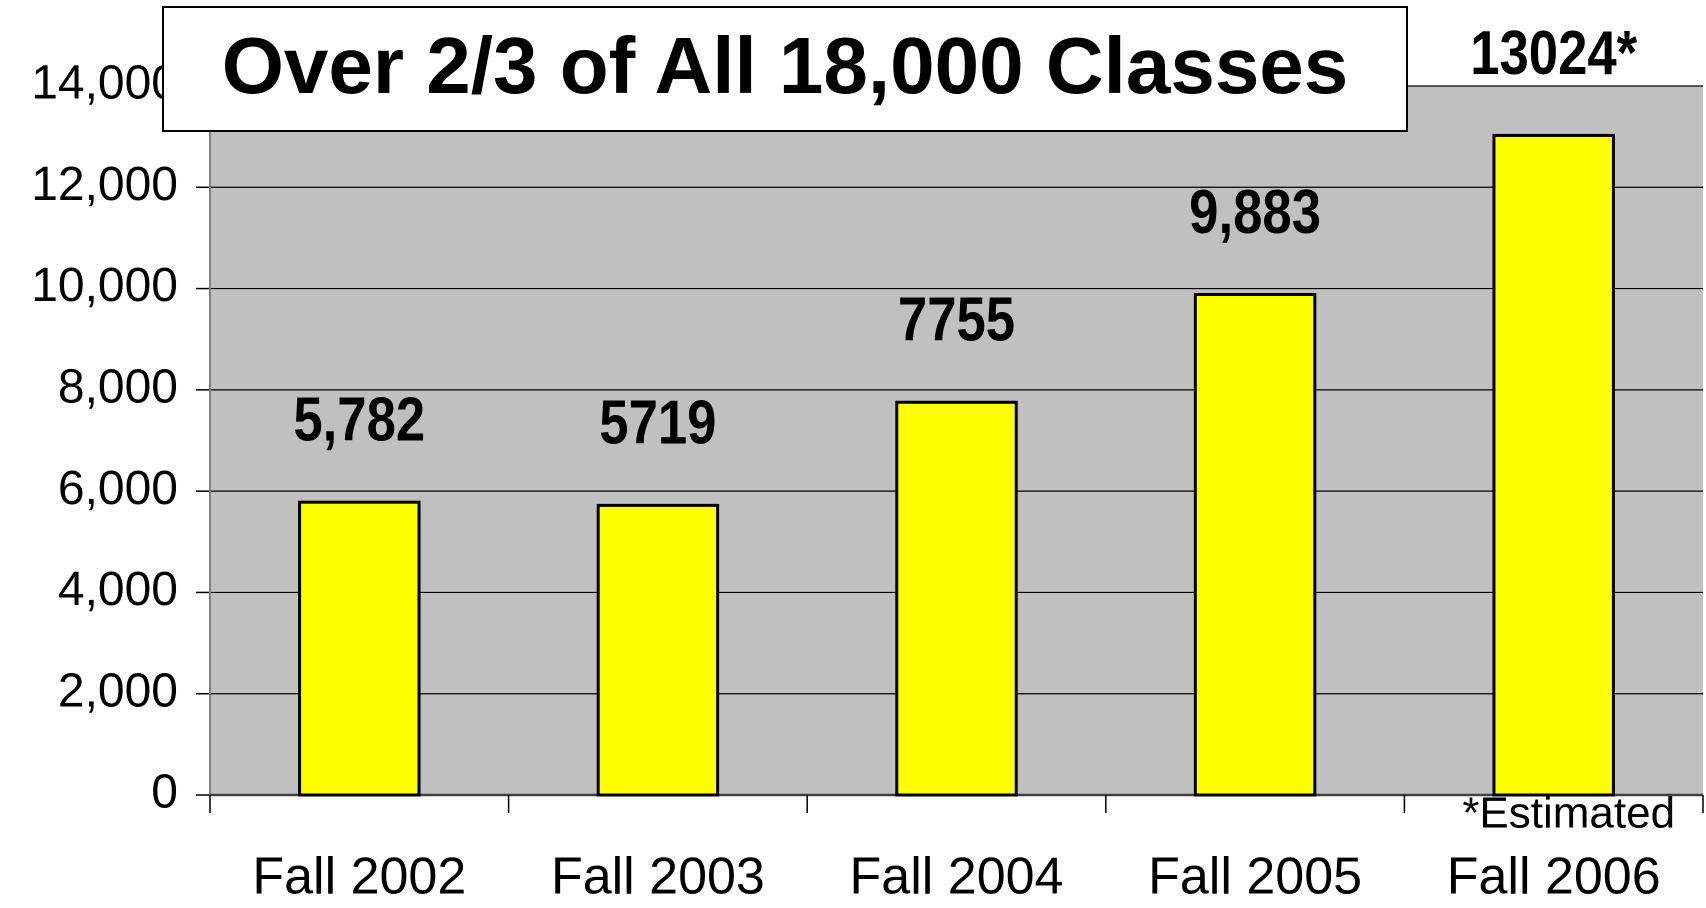  Describe the element at coordinates (164, 792) in the screenshot. I see `y-tick-label: 0` at that location.